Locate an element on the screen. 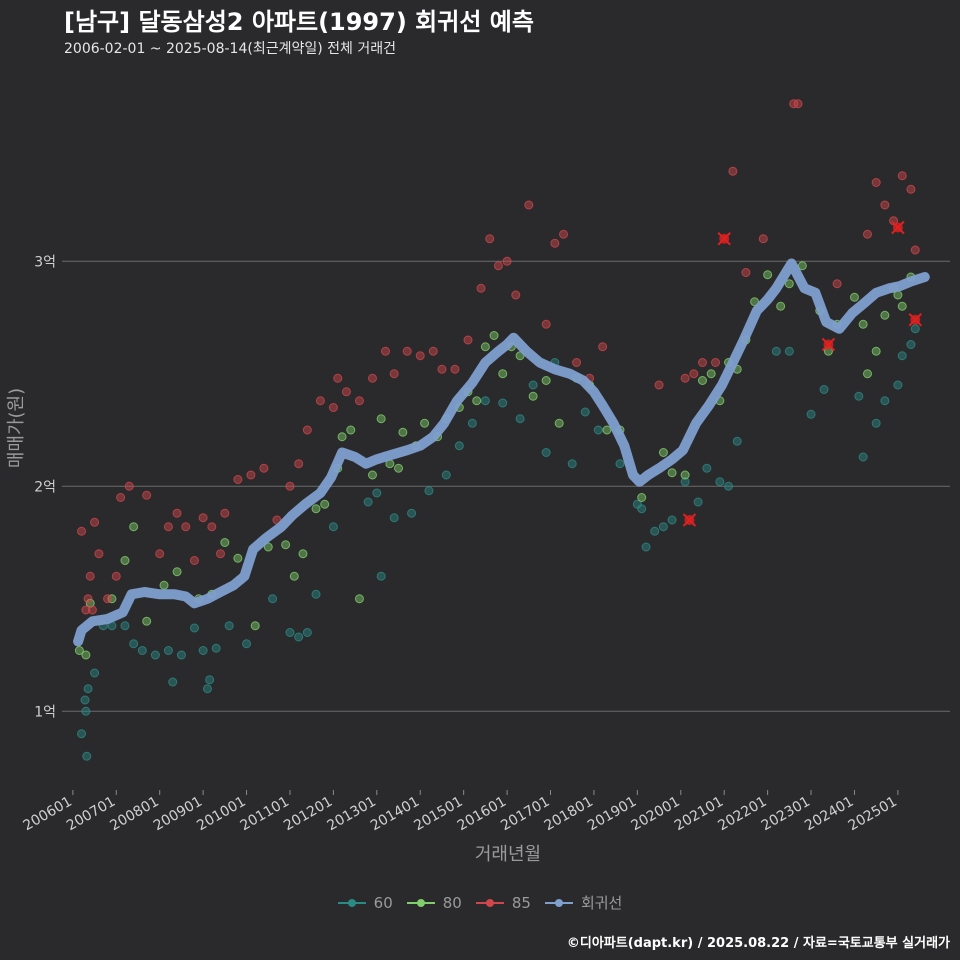 The width and height of the screenshot is (960, 960). x-tick-label: 201301 is located at coordinates (352, 814).